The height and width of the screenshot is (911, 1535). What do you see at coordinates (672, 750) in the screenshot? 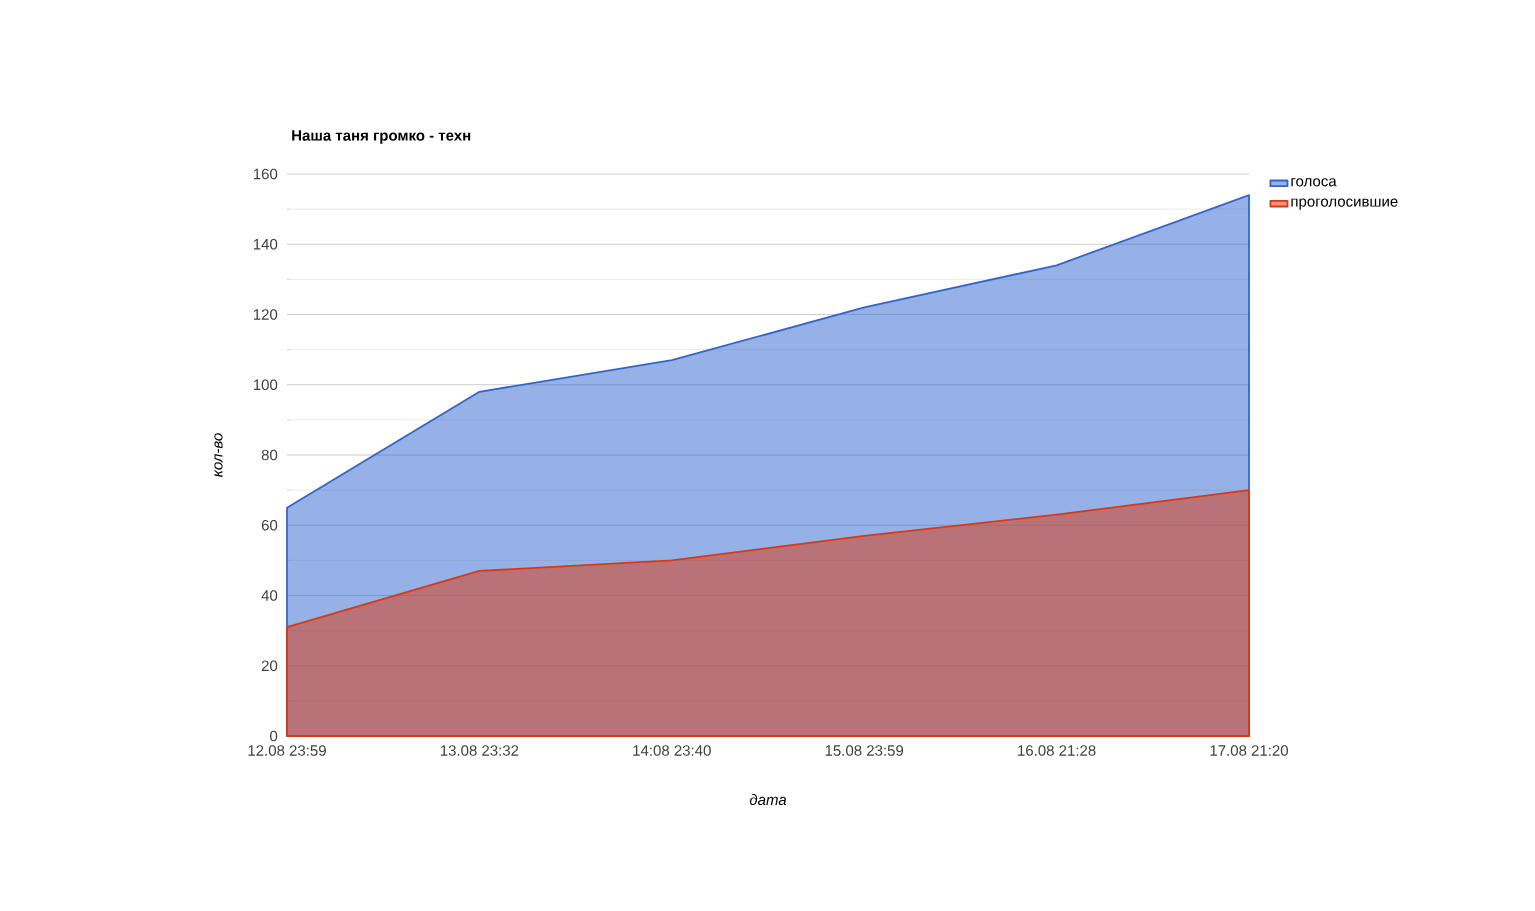
I see `x-tick-label: 14:08 23:40` at bounding box center [672, 750].